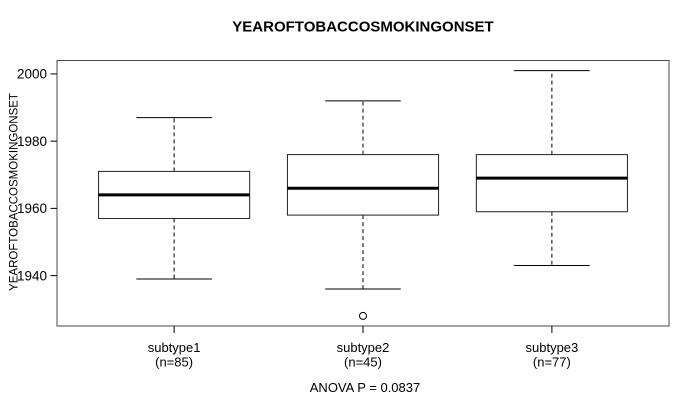 This screenshot has width=700, height=405. I want to click on x-group-label: subtype2, so click(363, 347).